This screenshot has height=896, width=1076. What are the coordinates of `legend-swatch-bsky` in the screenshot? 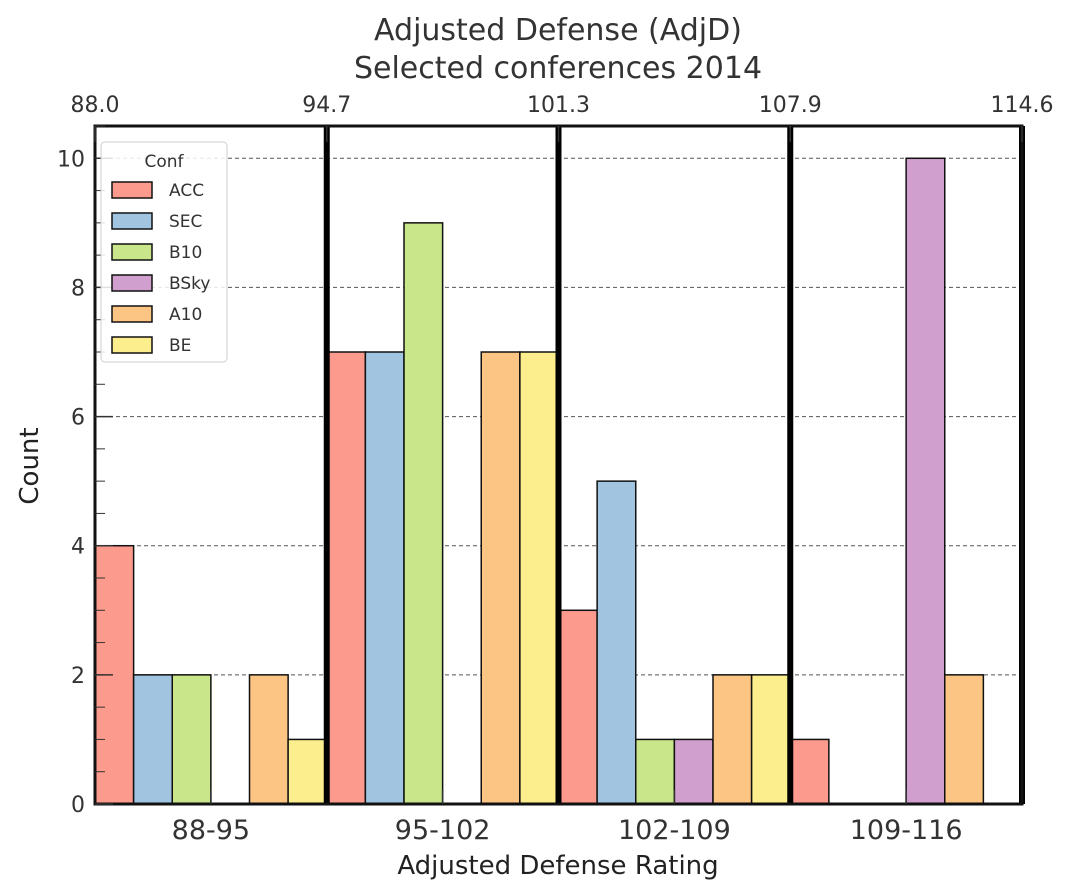 It's located at (132, 283).